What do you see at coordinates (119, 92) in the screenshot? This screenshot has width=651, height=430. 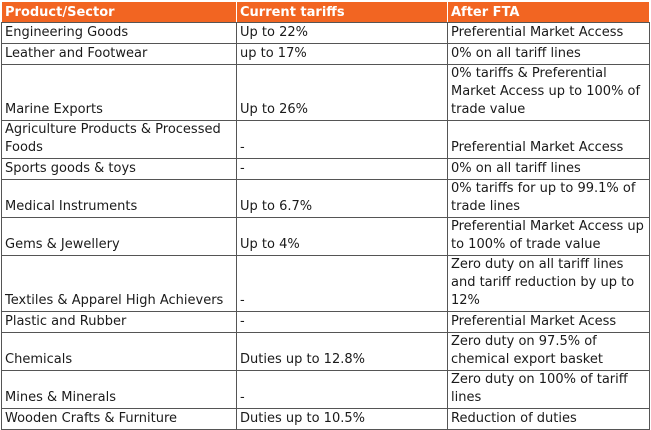 I see `sector-cell: Marine Exports` at bounding box center [119, 92].